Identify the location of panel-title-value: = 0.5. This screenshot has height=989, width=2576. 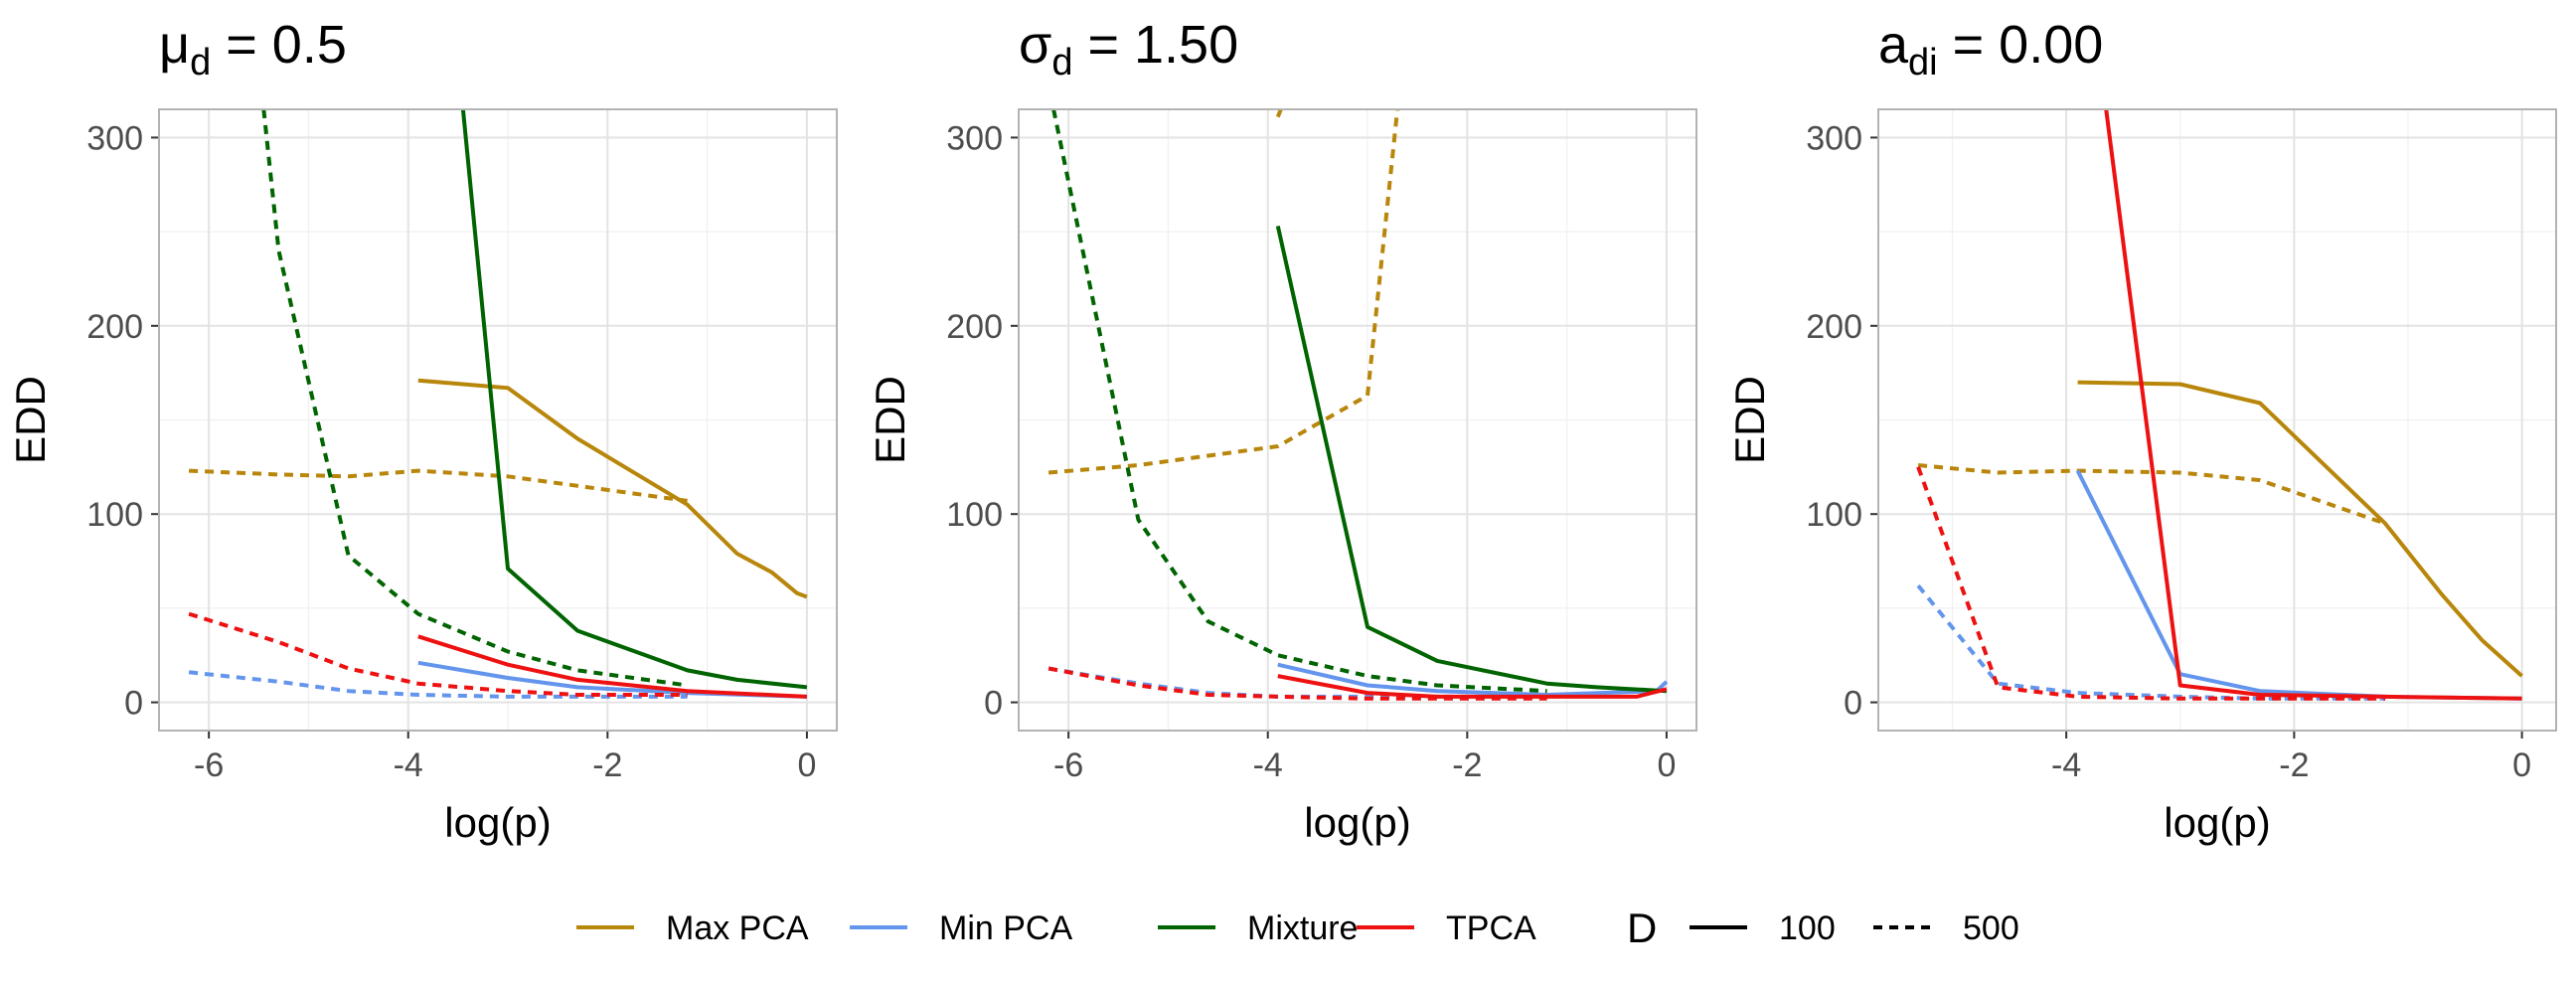
(279, 45).